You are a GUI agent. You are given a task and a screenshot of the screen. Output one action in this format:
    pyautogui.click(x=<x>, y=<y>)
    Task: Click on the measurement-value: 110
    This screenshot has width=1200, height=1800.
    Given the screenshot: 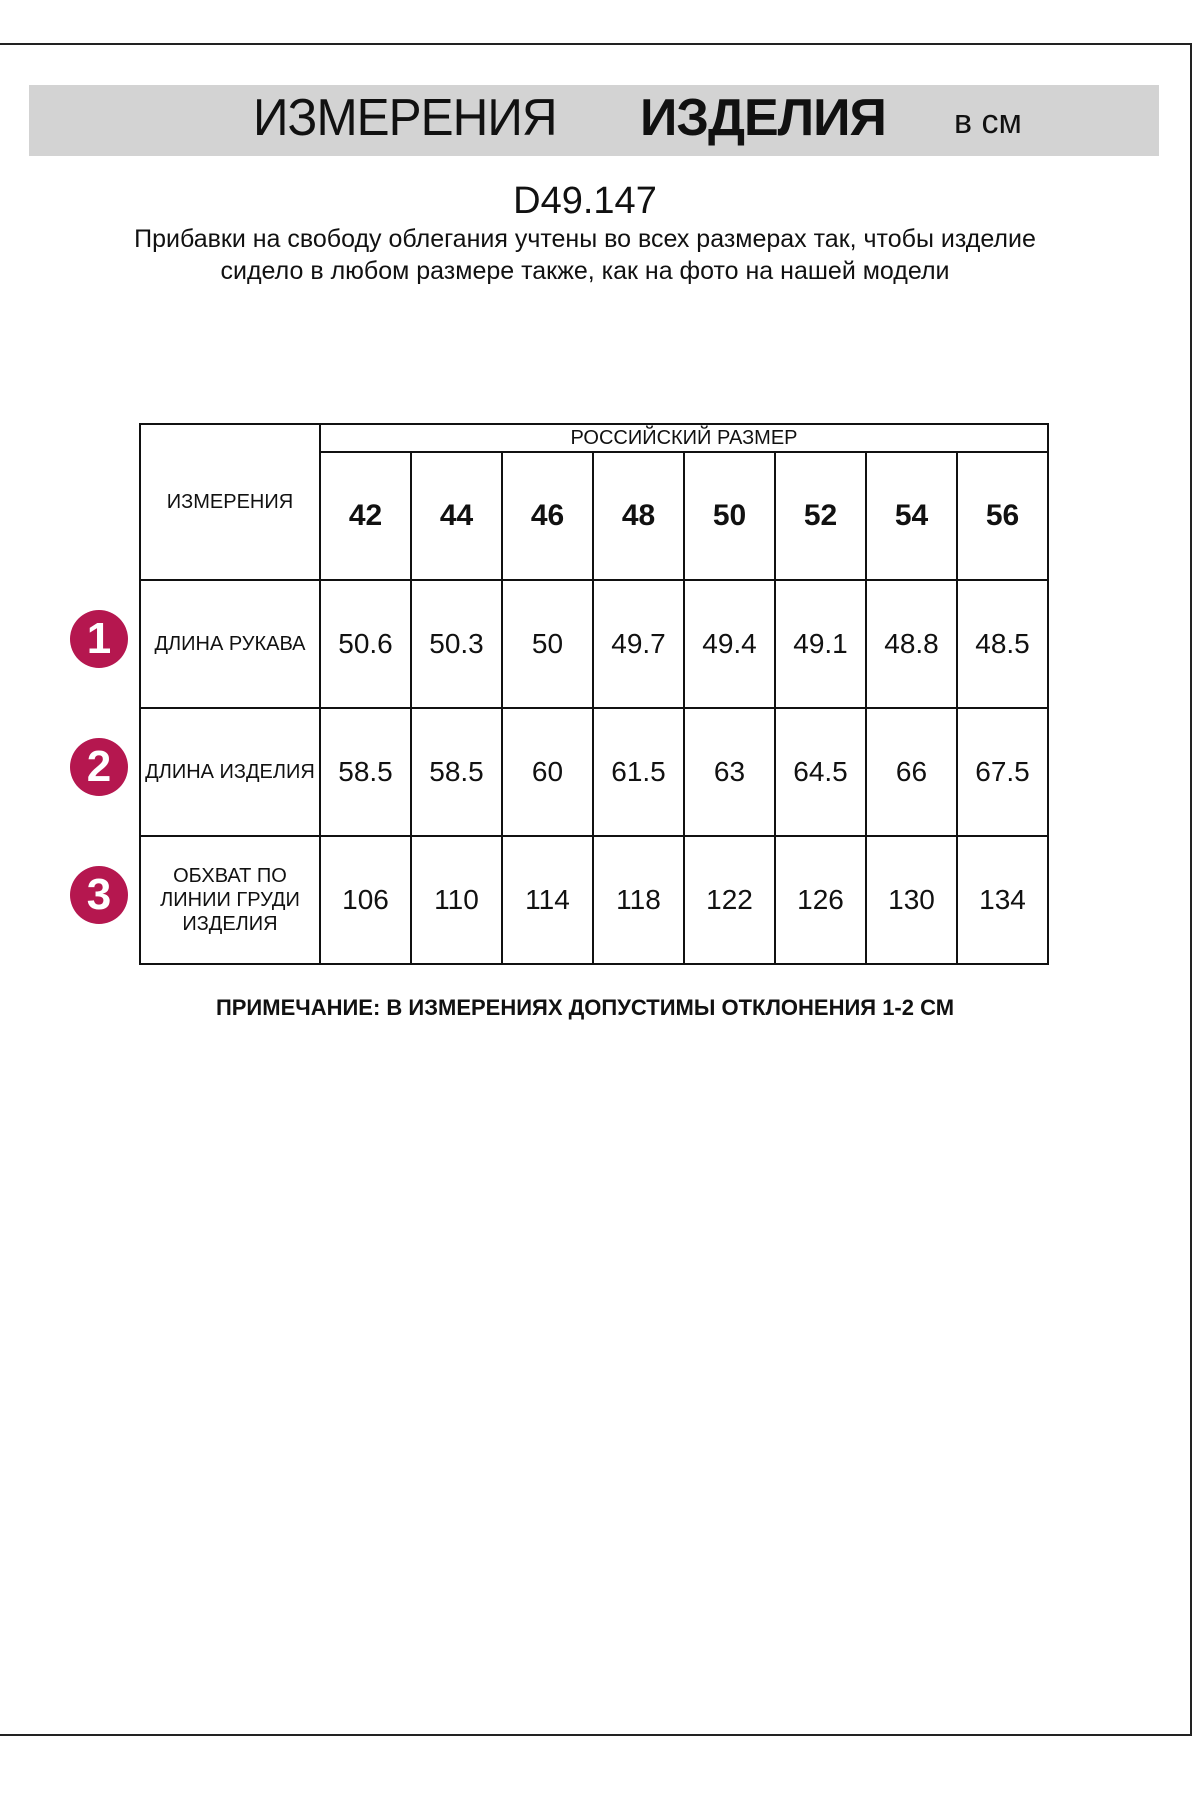 What is the action you would take?
    pyautogui.click(x=456, y=900)
    